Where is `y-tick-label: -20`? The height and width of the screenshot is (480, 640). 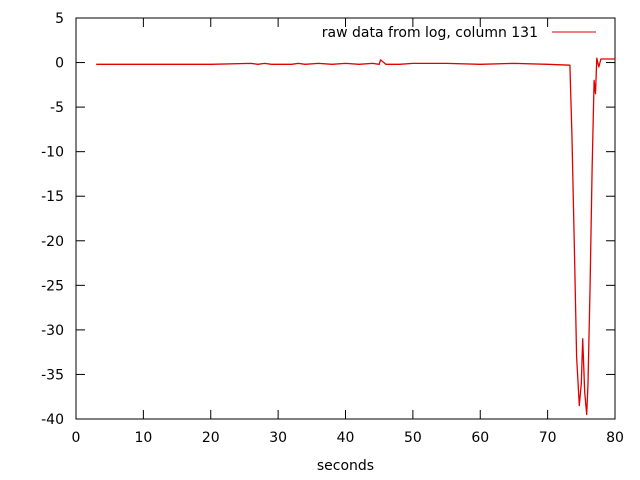 y-tick-label: -20 is located at coordinates (52, 242).